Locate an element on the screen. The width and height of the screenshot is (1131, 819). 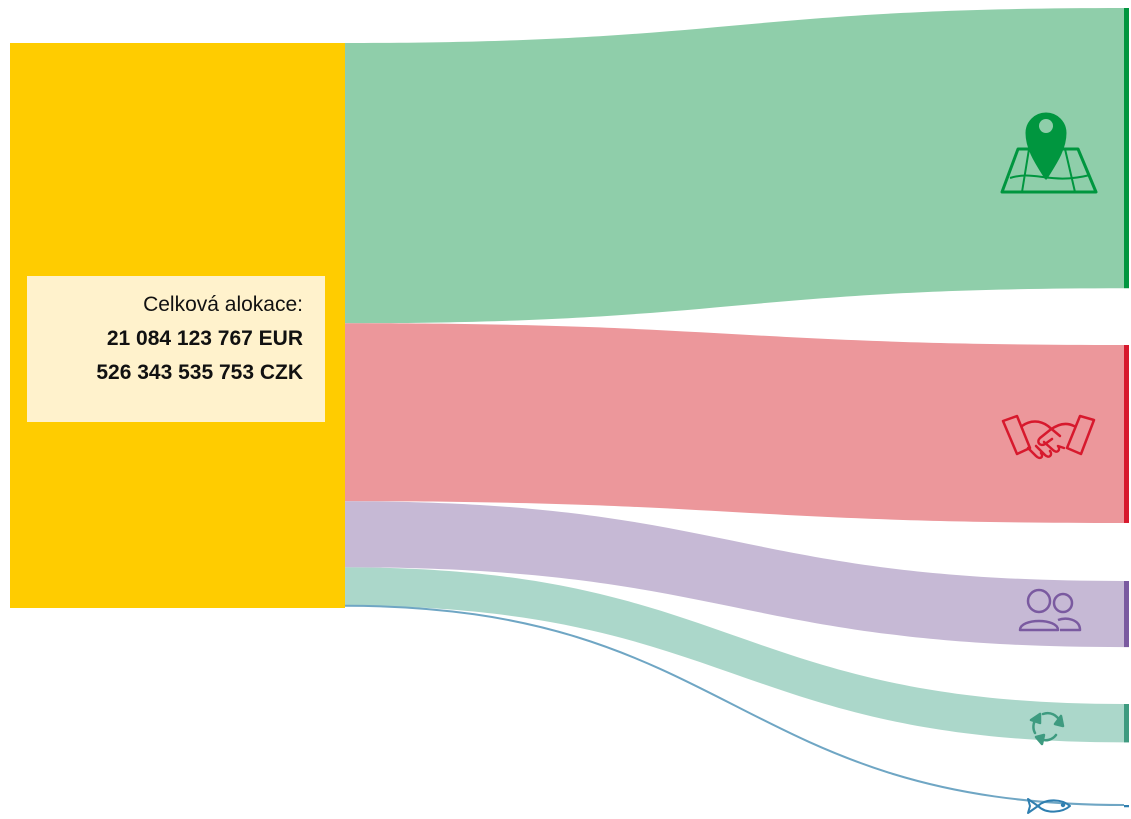
map-location-icon is located at coordinates (1049, 153).